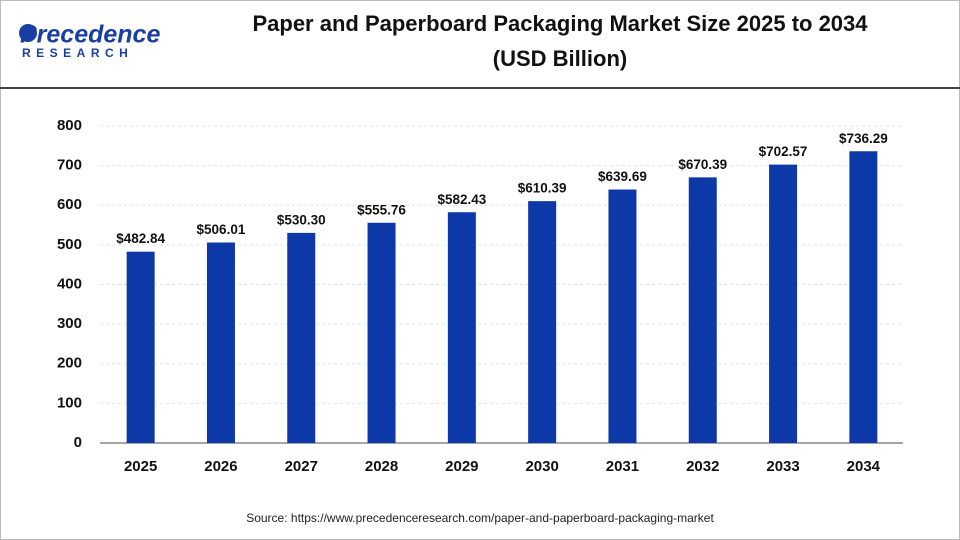 The image size is (960, 540). I want to click on x-tick-label: 2034, so click(864, 466).